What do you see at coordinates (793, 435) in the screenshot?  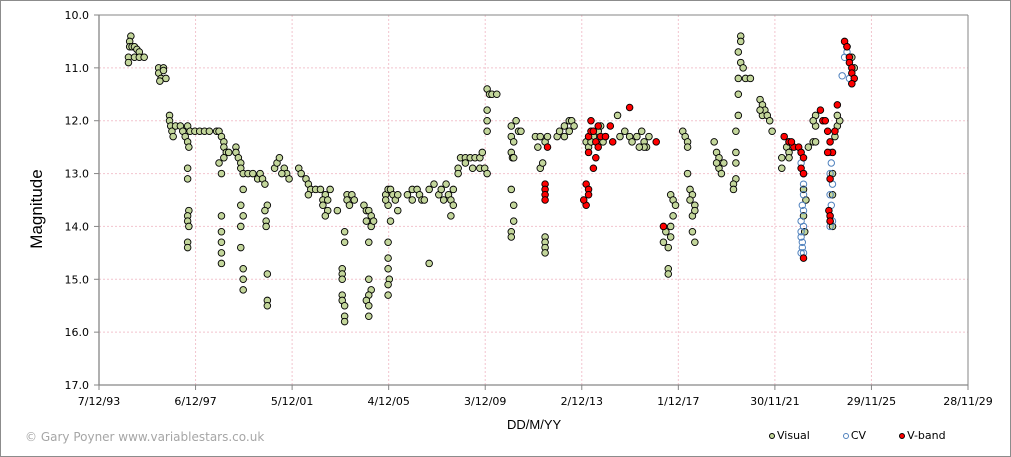 I see `legend-label-visual: Visual` at bounding box center [793, 435].